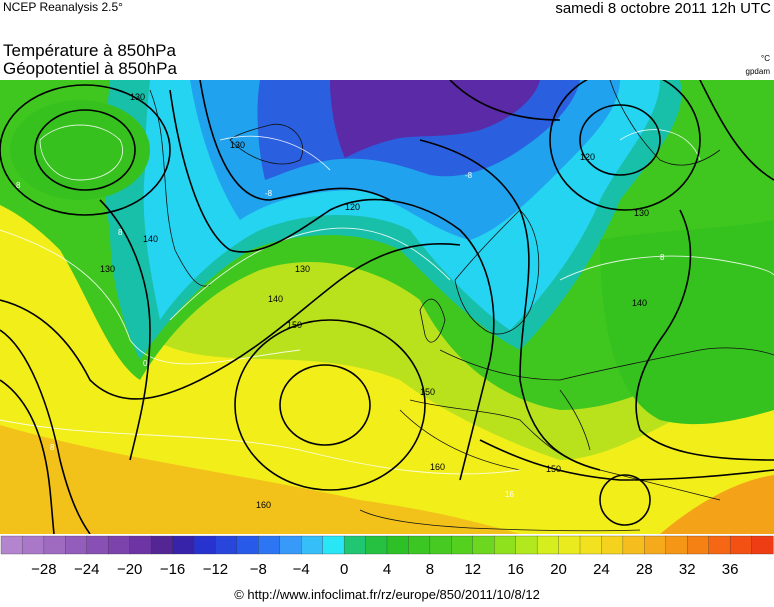 The width and height of the screenshot is (774, 607). What do you see at coordinates (515, 569) in the screenshot?
I see `color-scale-tick-label: 16` at bounding box center [515, 569].